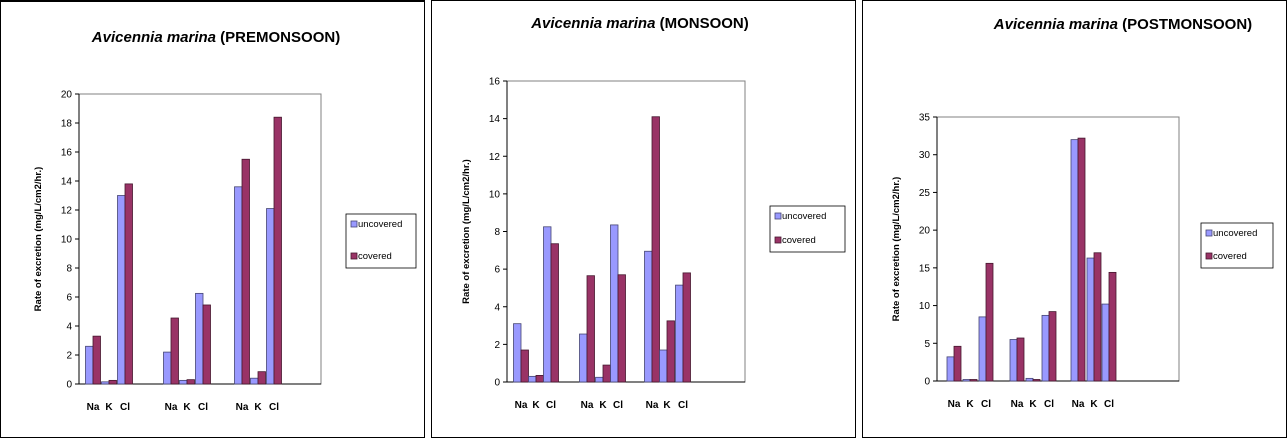  Describe the element at coordinates (153, 37) in the screenshot. I see `title-species: Avicennia marina` at that location.